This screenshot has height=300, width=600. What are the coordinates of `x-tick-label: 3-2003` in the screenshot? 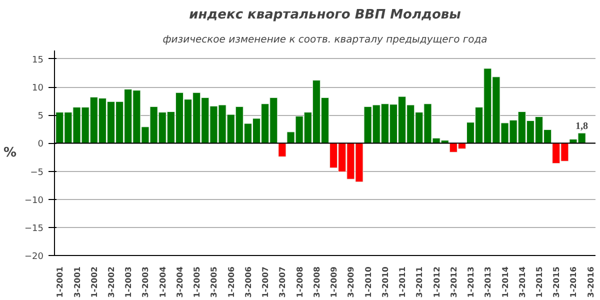 It's located at (145, 282).